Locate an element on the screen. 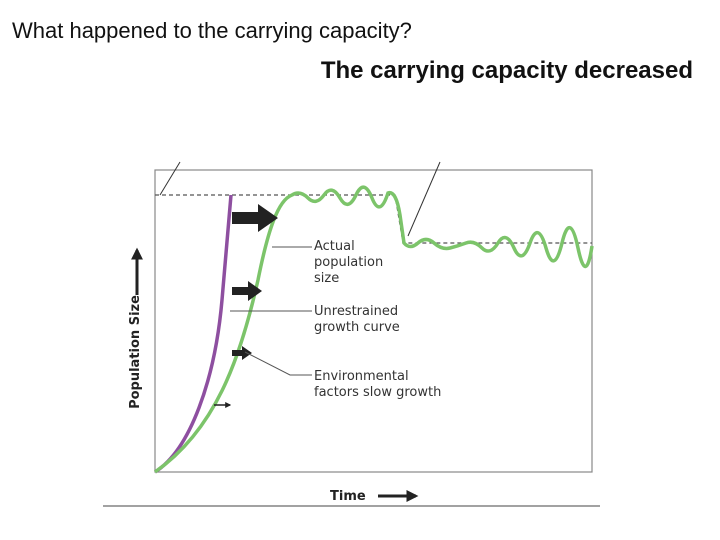  carrying-capacity-line is located at coordinates (373, 219).